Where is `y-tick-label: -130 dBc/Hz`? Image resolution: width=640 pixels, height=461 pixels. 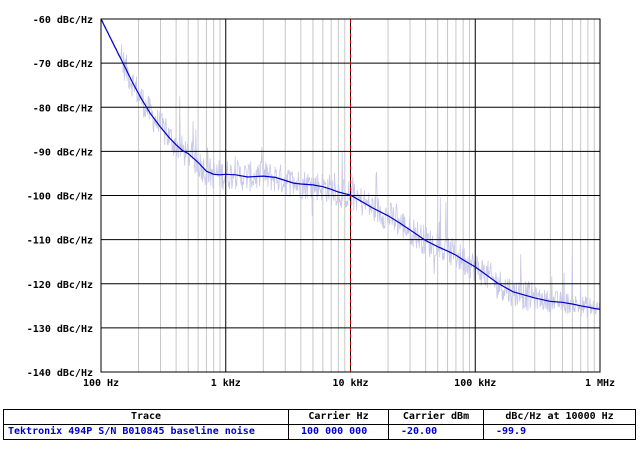
y-tick-label: -130 dBc/Hz is located at coordinates (60, 329).